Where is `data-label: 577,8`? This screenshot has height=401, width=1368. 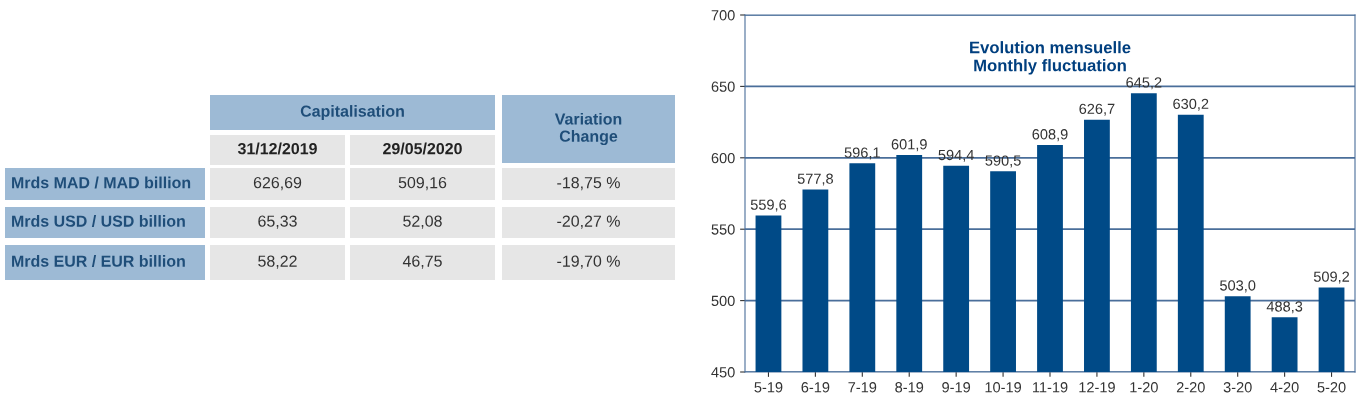 data-label: 577,8 is located at coordinates (815, 179).